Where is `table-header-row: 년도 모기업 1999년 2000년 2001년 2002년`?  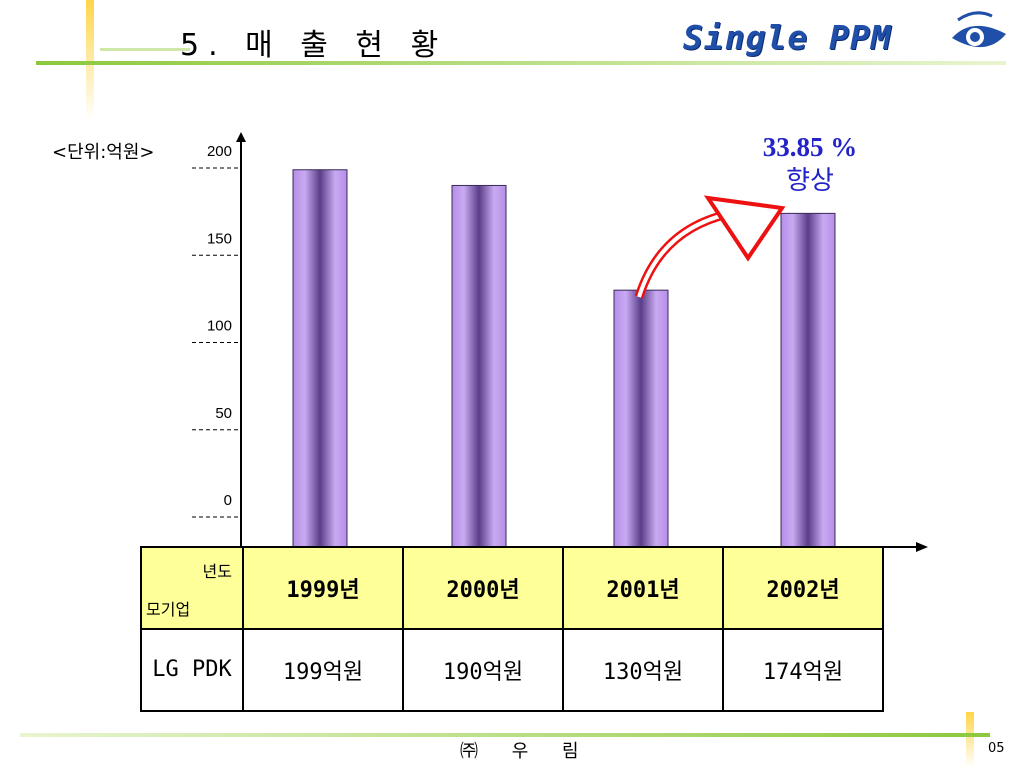 table-header-row: 년도 모기업 1999년 2000년 2001년 2002년 is located at coordinates (512, 588).